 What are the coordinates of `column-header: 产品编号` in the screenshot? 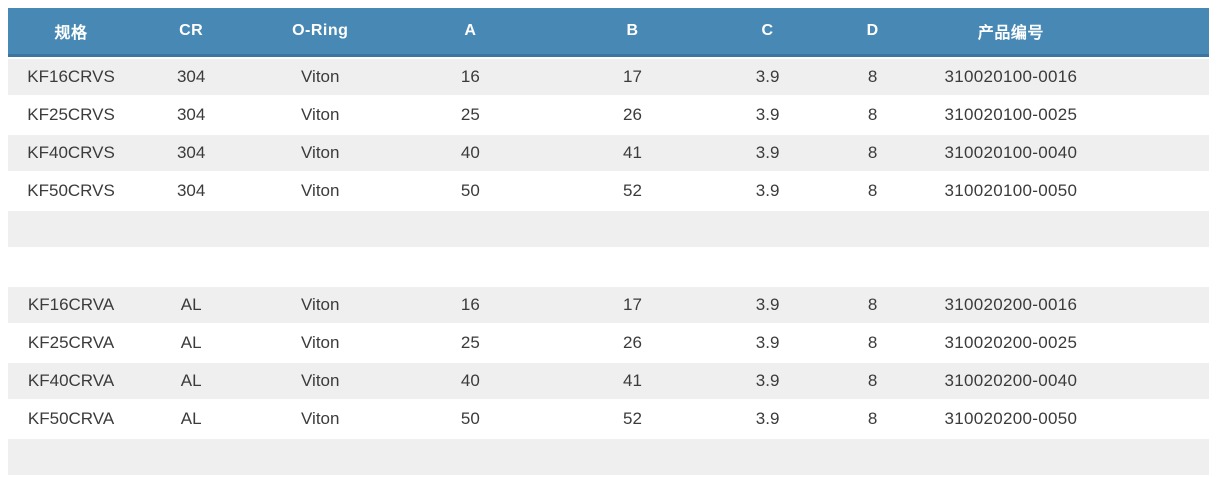 It's located at (1067, 32).